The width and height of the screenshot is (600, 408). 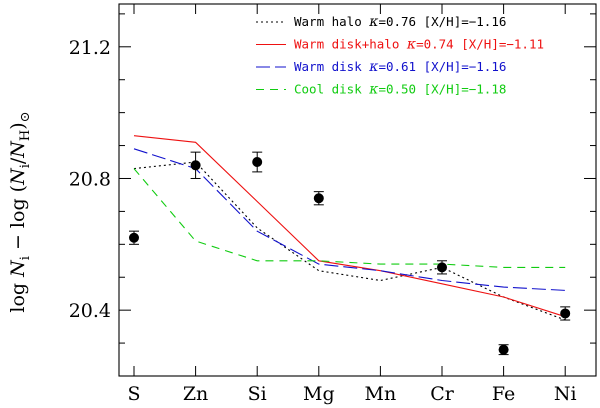 What do you see at coordinates (442, 394) in the screenshot?
I see `x-tick-label: Cr` at bounding box center [442, 394].